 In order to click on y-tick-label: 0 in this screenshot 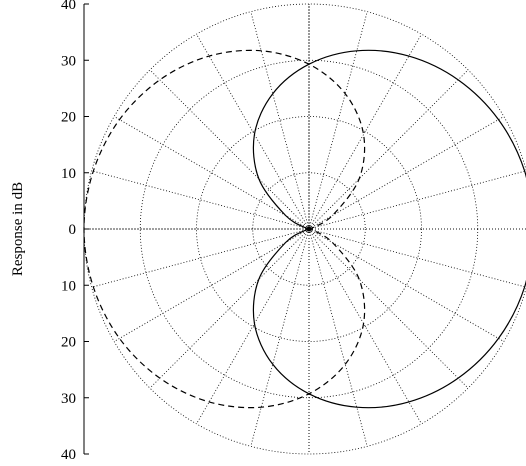, I will do `click(73, 230)`.